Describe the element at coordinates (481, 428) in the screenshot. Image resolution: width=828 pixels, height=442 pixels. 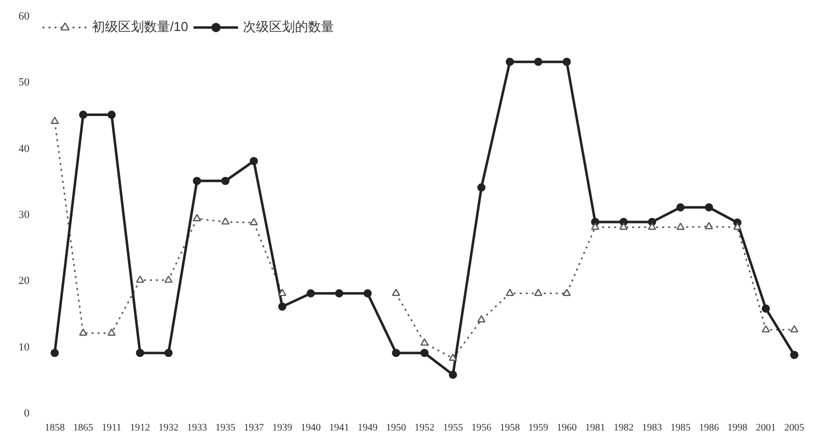
I see `x-tick-label: 1956` at that location.